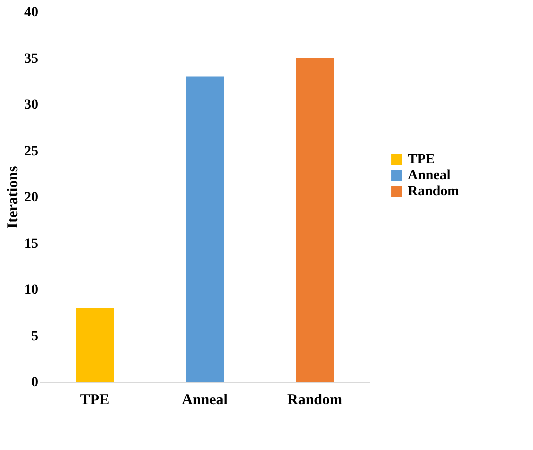  Describe the element at coordinates (31, 152) in the screenshot. I see `y-tick-label: 25` at that location.